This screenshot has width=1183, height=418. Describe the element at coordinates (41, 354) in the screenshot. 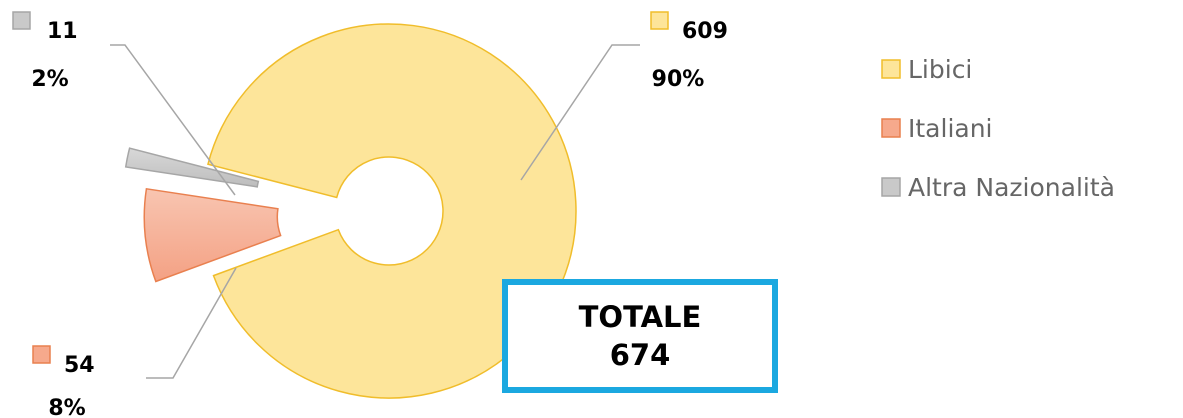

I see `label-swatch-italiani` at that location.